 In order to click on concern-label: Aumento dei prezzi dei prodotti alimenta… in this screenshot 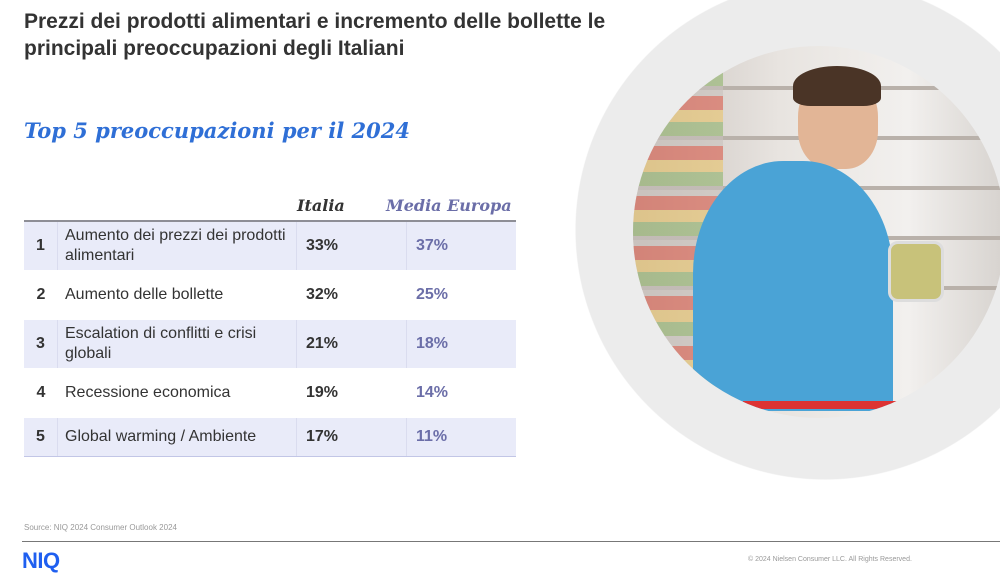, I will do `click(177, 246)`.